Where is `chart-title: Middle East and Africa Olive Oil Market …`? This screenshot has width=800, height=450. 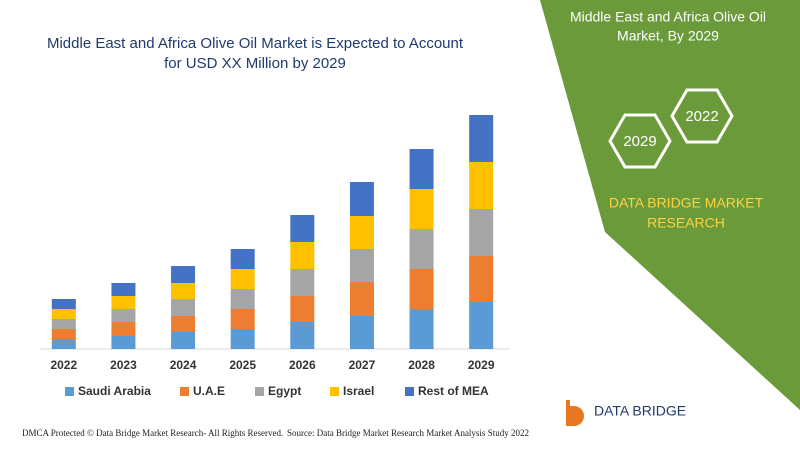 chart-title: Middle East and Africa Olive Oil Market … is located at coordinates (255, 43).